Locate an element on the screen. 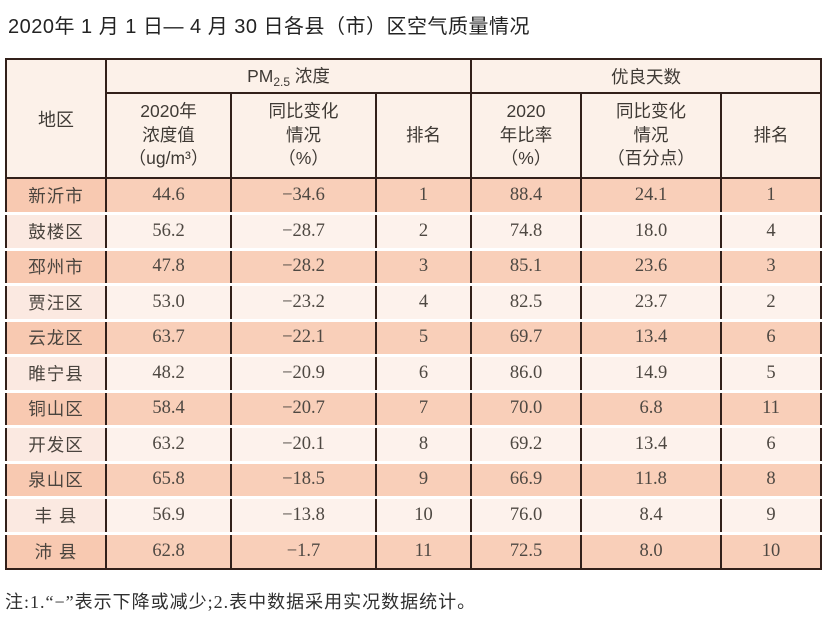 The height and width of the screenshot is (620, 825). cell-ratio-change: 23.7 is located at coordinates (651, 303).